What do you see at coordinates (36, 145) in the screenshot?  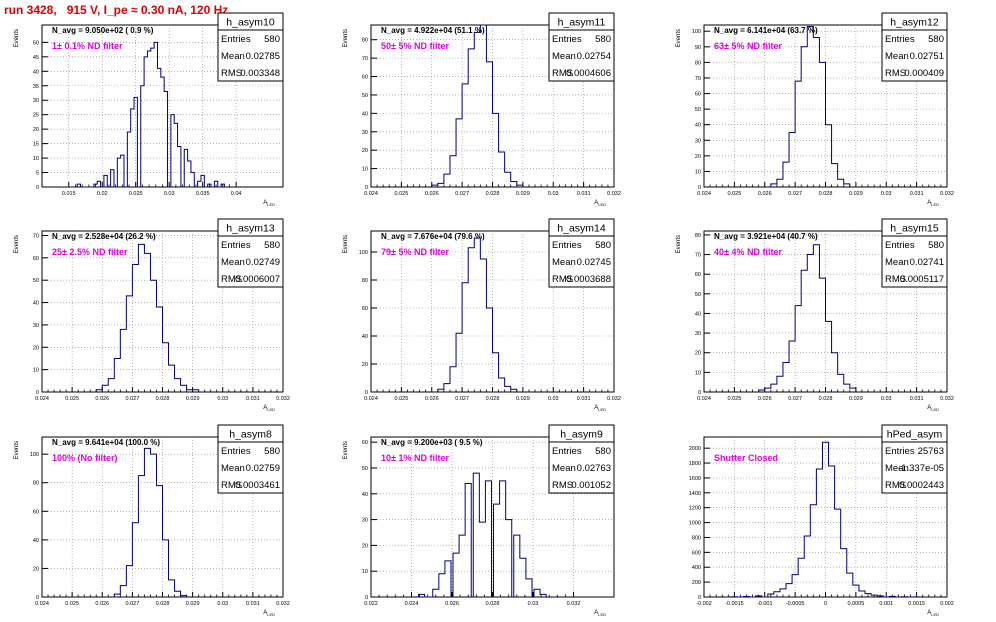 I see `y-tick-label: 15` at bounding box center [36, 145].